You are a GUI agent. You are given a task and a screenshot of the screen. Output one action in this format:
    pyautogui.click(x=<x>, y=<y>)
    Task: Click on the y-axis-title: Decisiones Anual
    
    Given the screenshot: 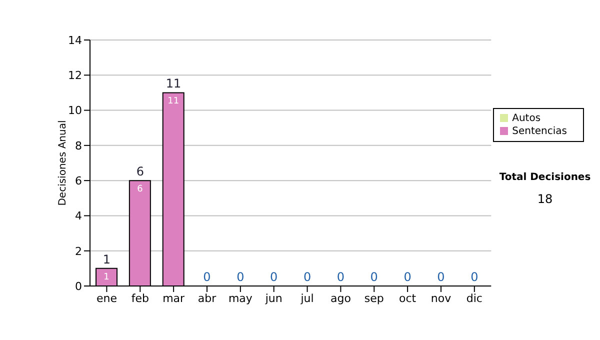 What is the action you would take?
    pyautogui.click(x=63, y=163)
    